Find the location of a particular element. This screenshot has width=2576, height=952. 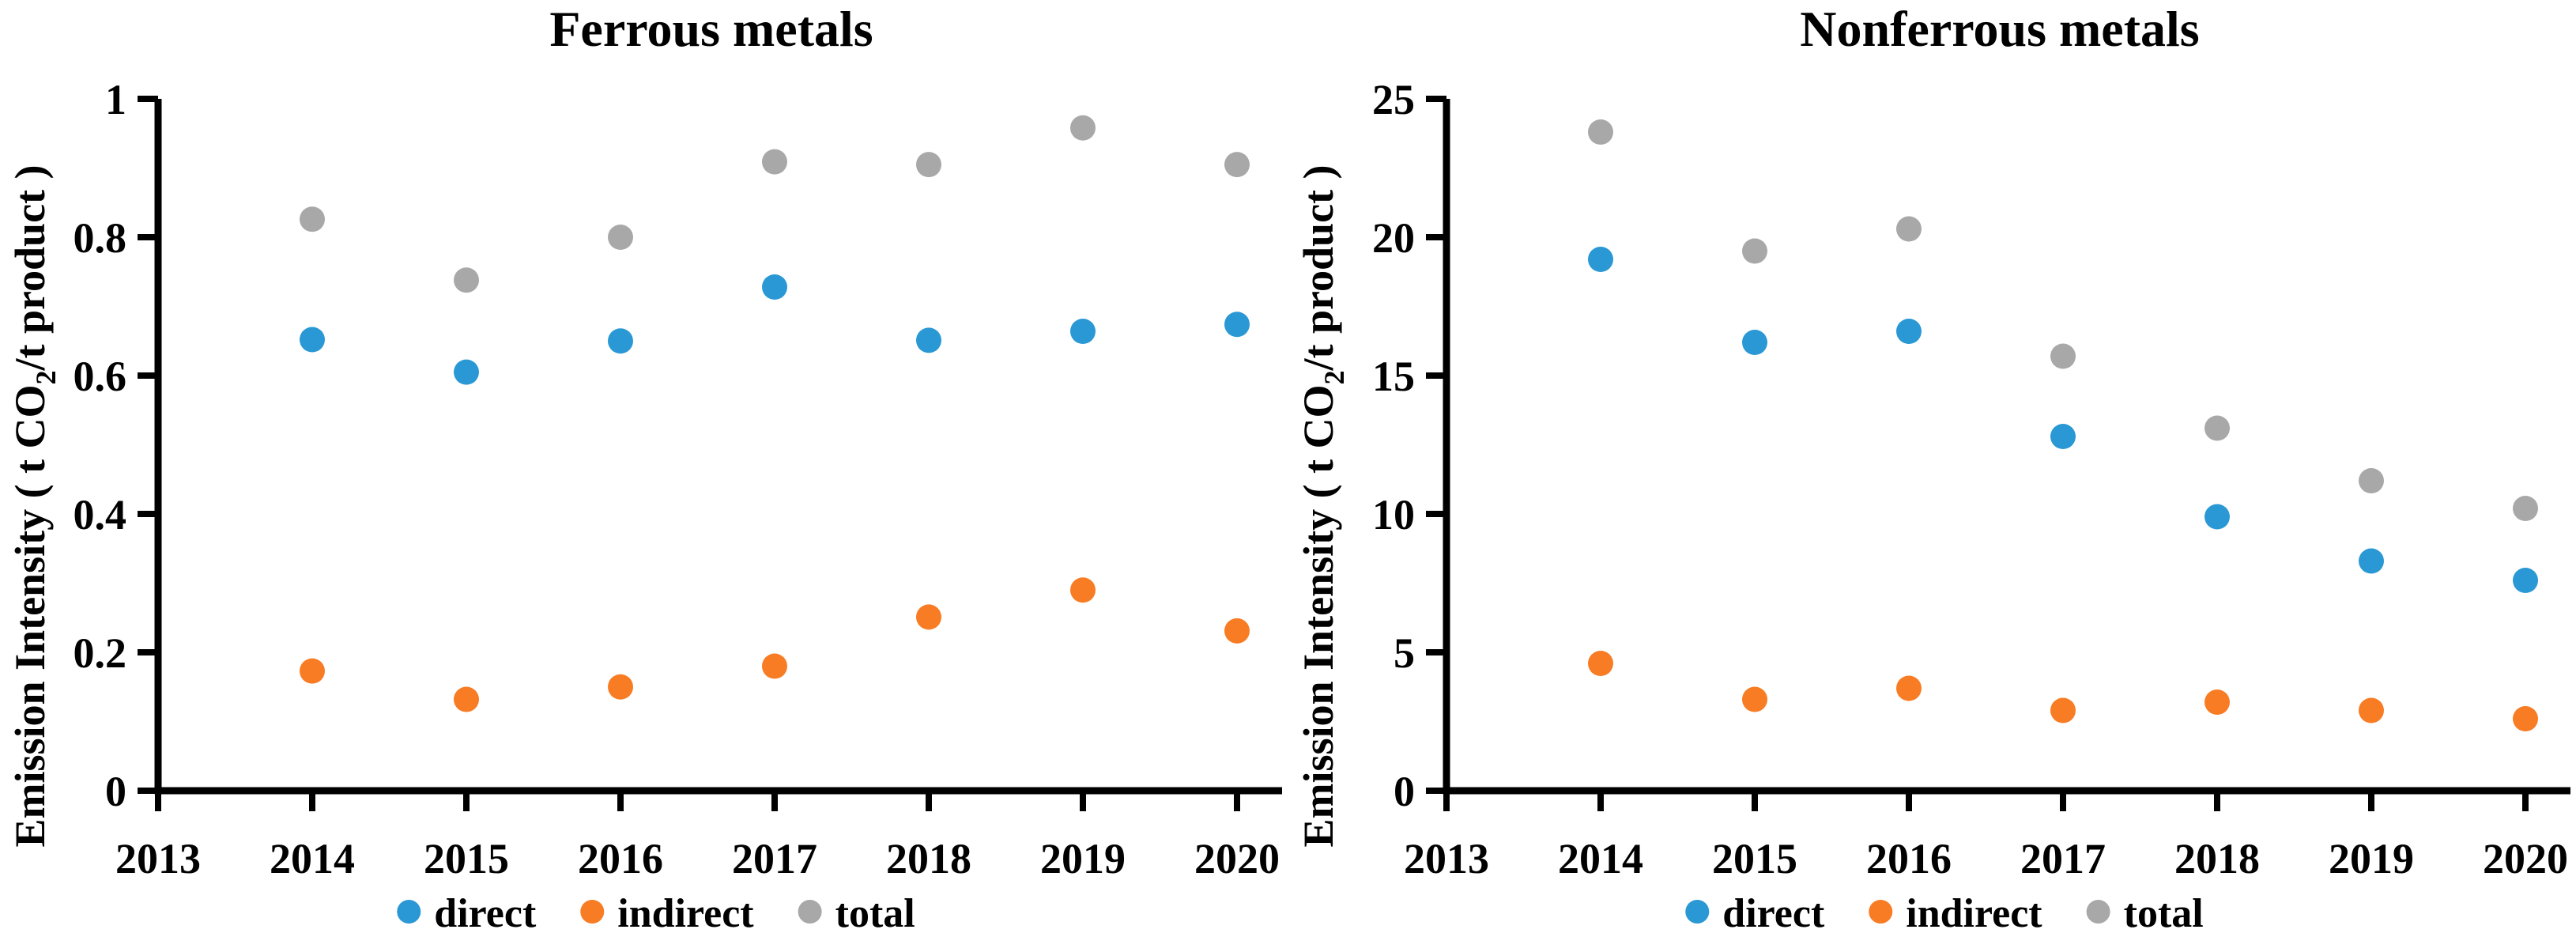

y-axis: 0 0.2 0.4 0.6 0.8 1 is located at coordinates (116, 445).